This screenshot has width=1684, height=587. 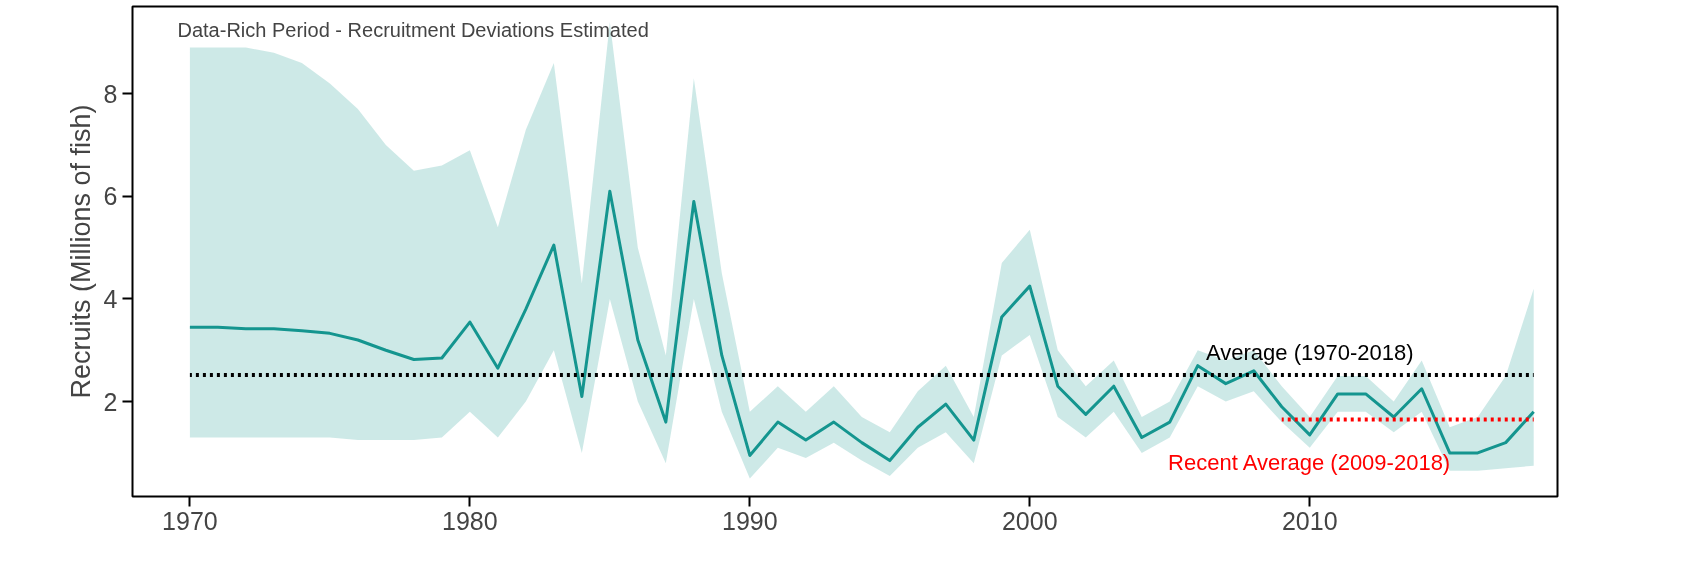 What do you see at coordinates (110, 401) in the screenshot?
I see `y-tick-label: 2` at bounding box center [110, 401].